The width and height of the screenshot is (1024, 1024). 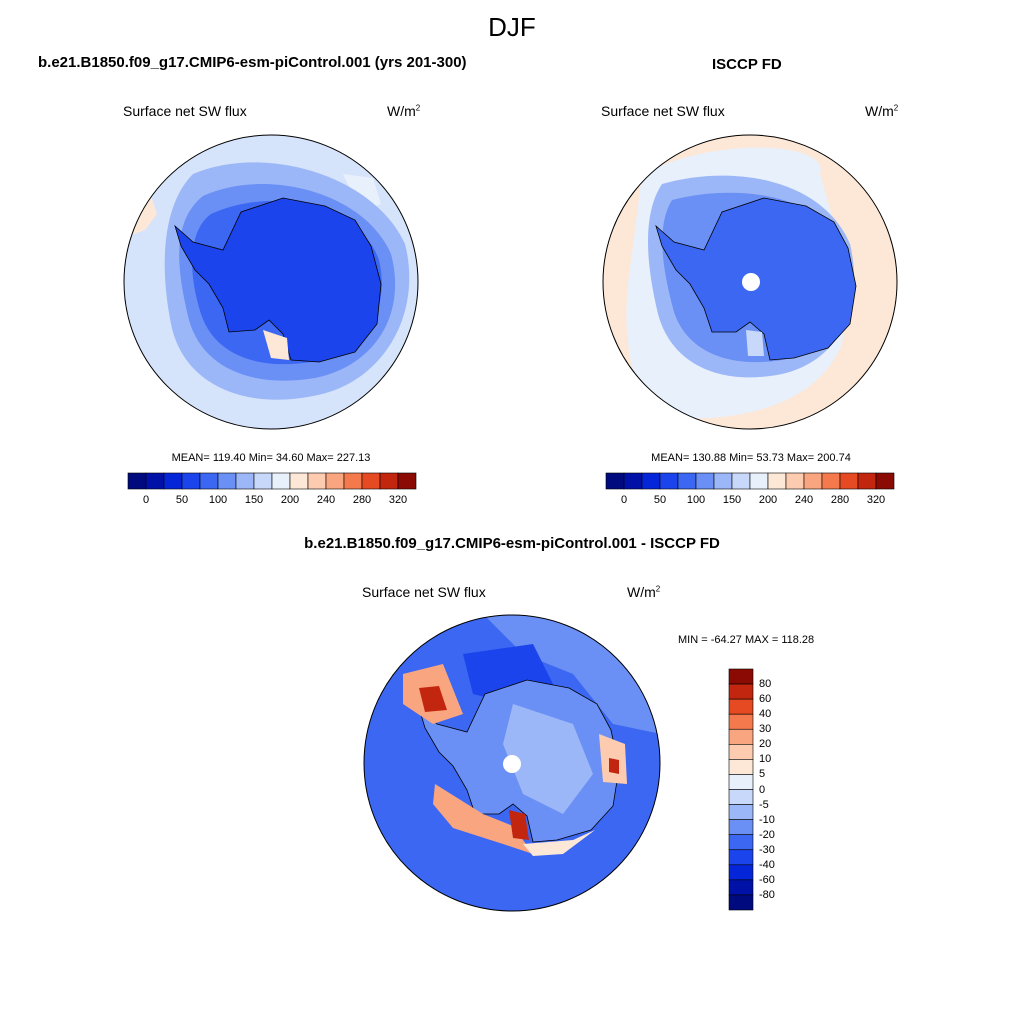 What do you see at coordinates (747, 64) in the screenshot?
I see `obs-panel-title: ISCCP FD` at bounding box center [747, 64].